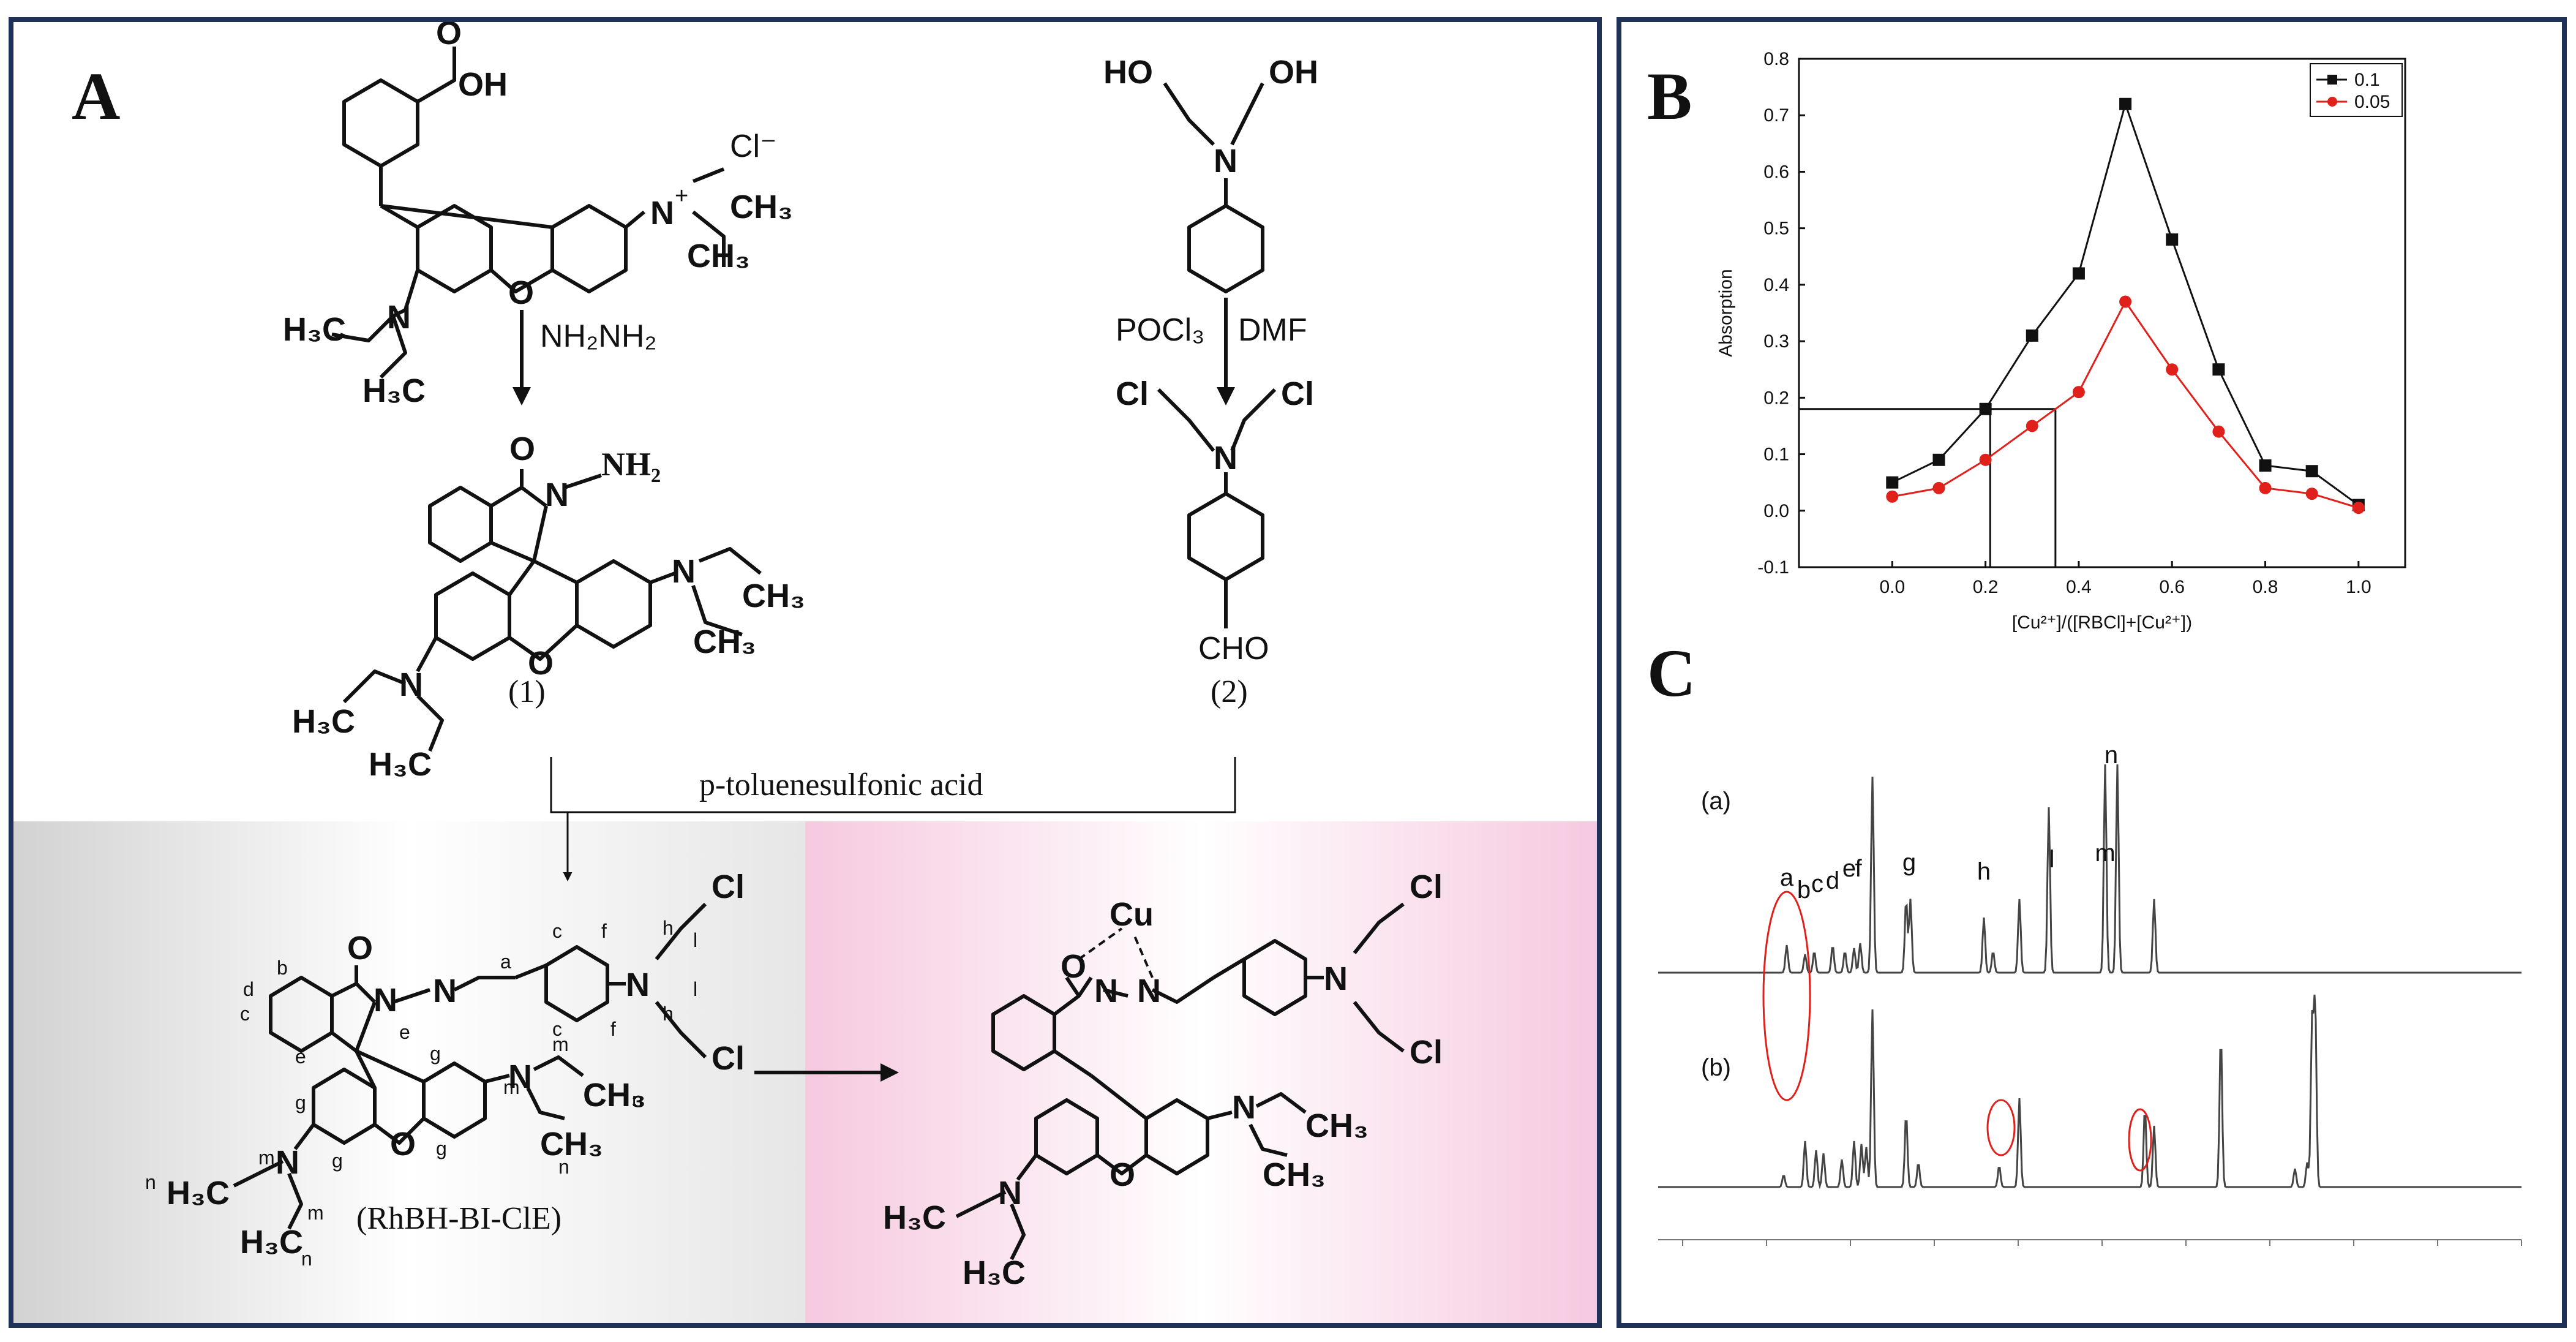 Image resolution: width=2576 pixels, height=1342 pixels. I want to click on y-tick-label: 0.1, so click(1776, 455).